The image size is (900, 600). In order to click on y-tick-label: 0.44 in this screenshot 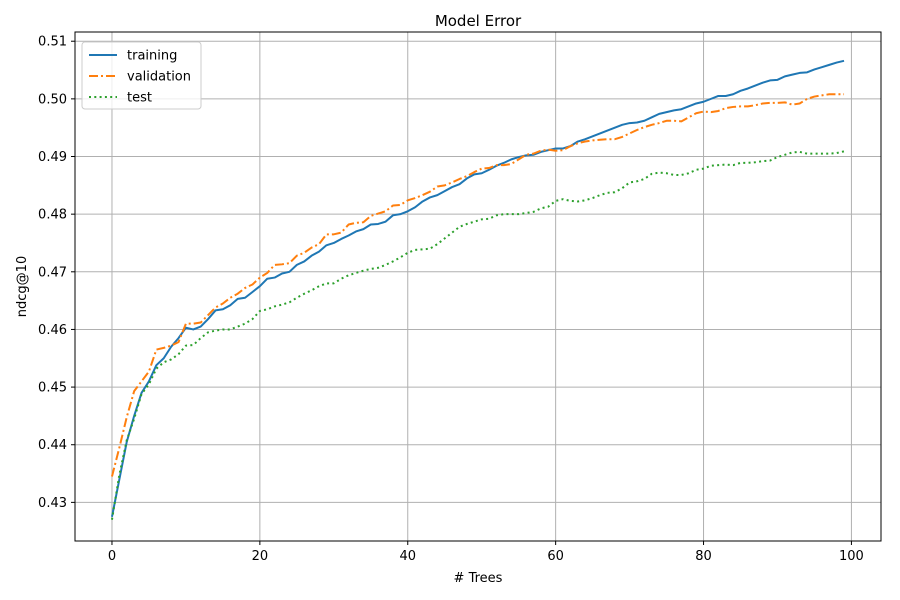, I will do `click(52, 445)`.